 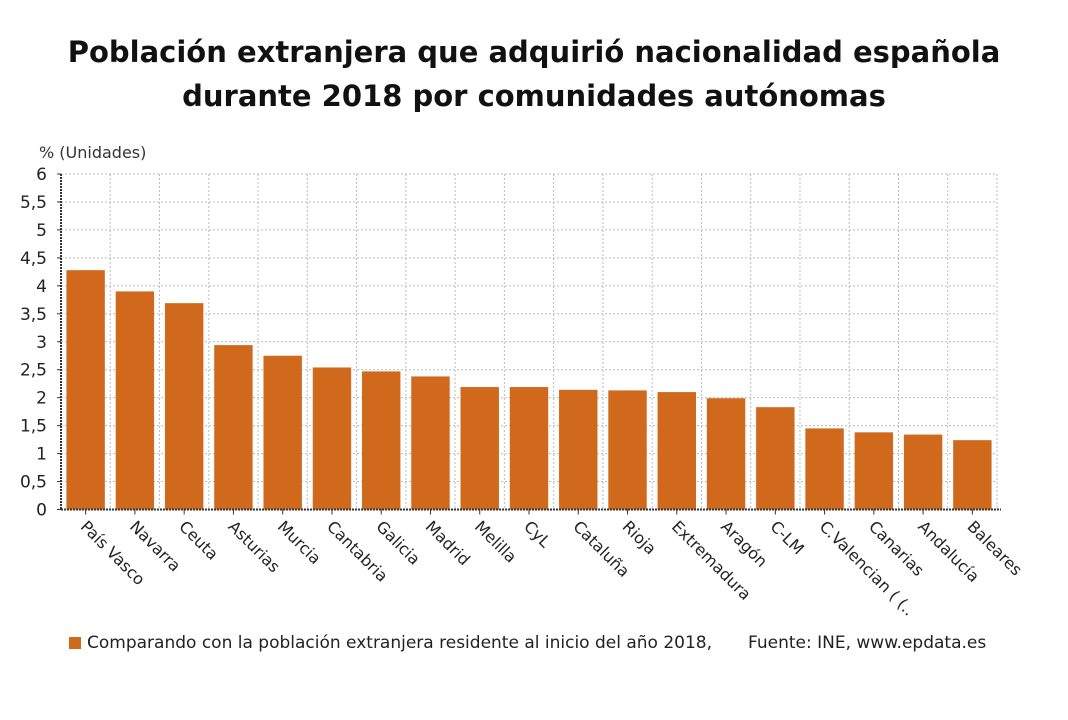 I want to click on y-tick-label: 1, so click(x=41, y=455).